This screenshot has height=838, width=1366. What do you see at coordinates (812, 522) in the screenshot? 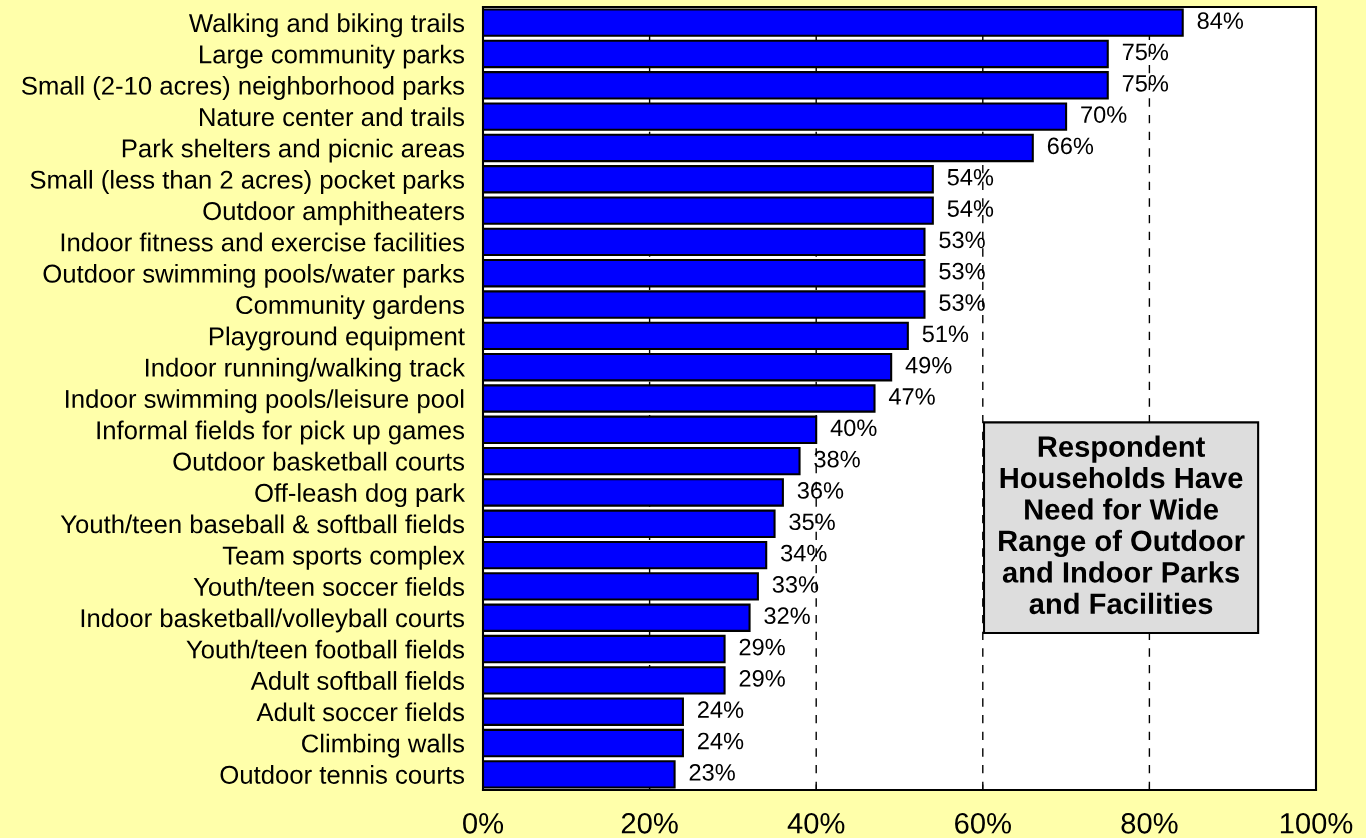
I see `data-label: 35%` at bounding box center [812, 522].